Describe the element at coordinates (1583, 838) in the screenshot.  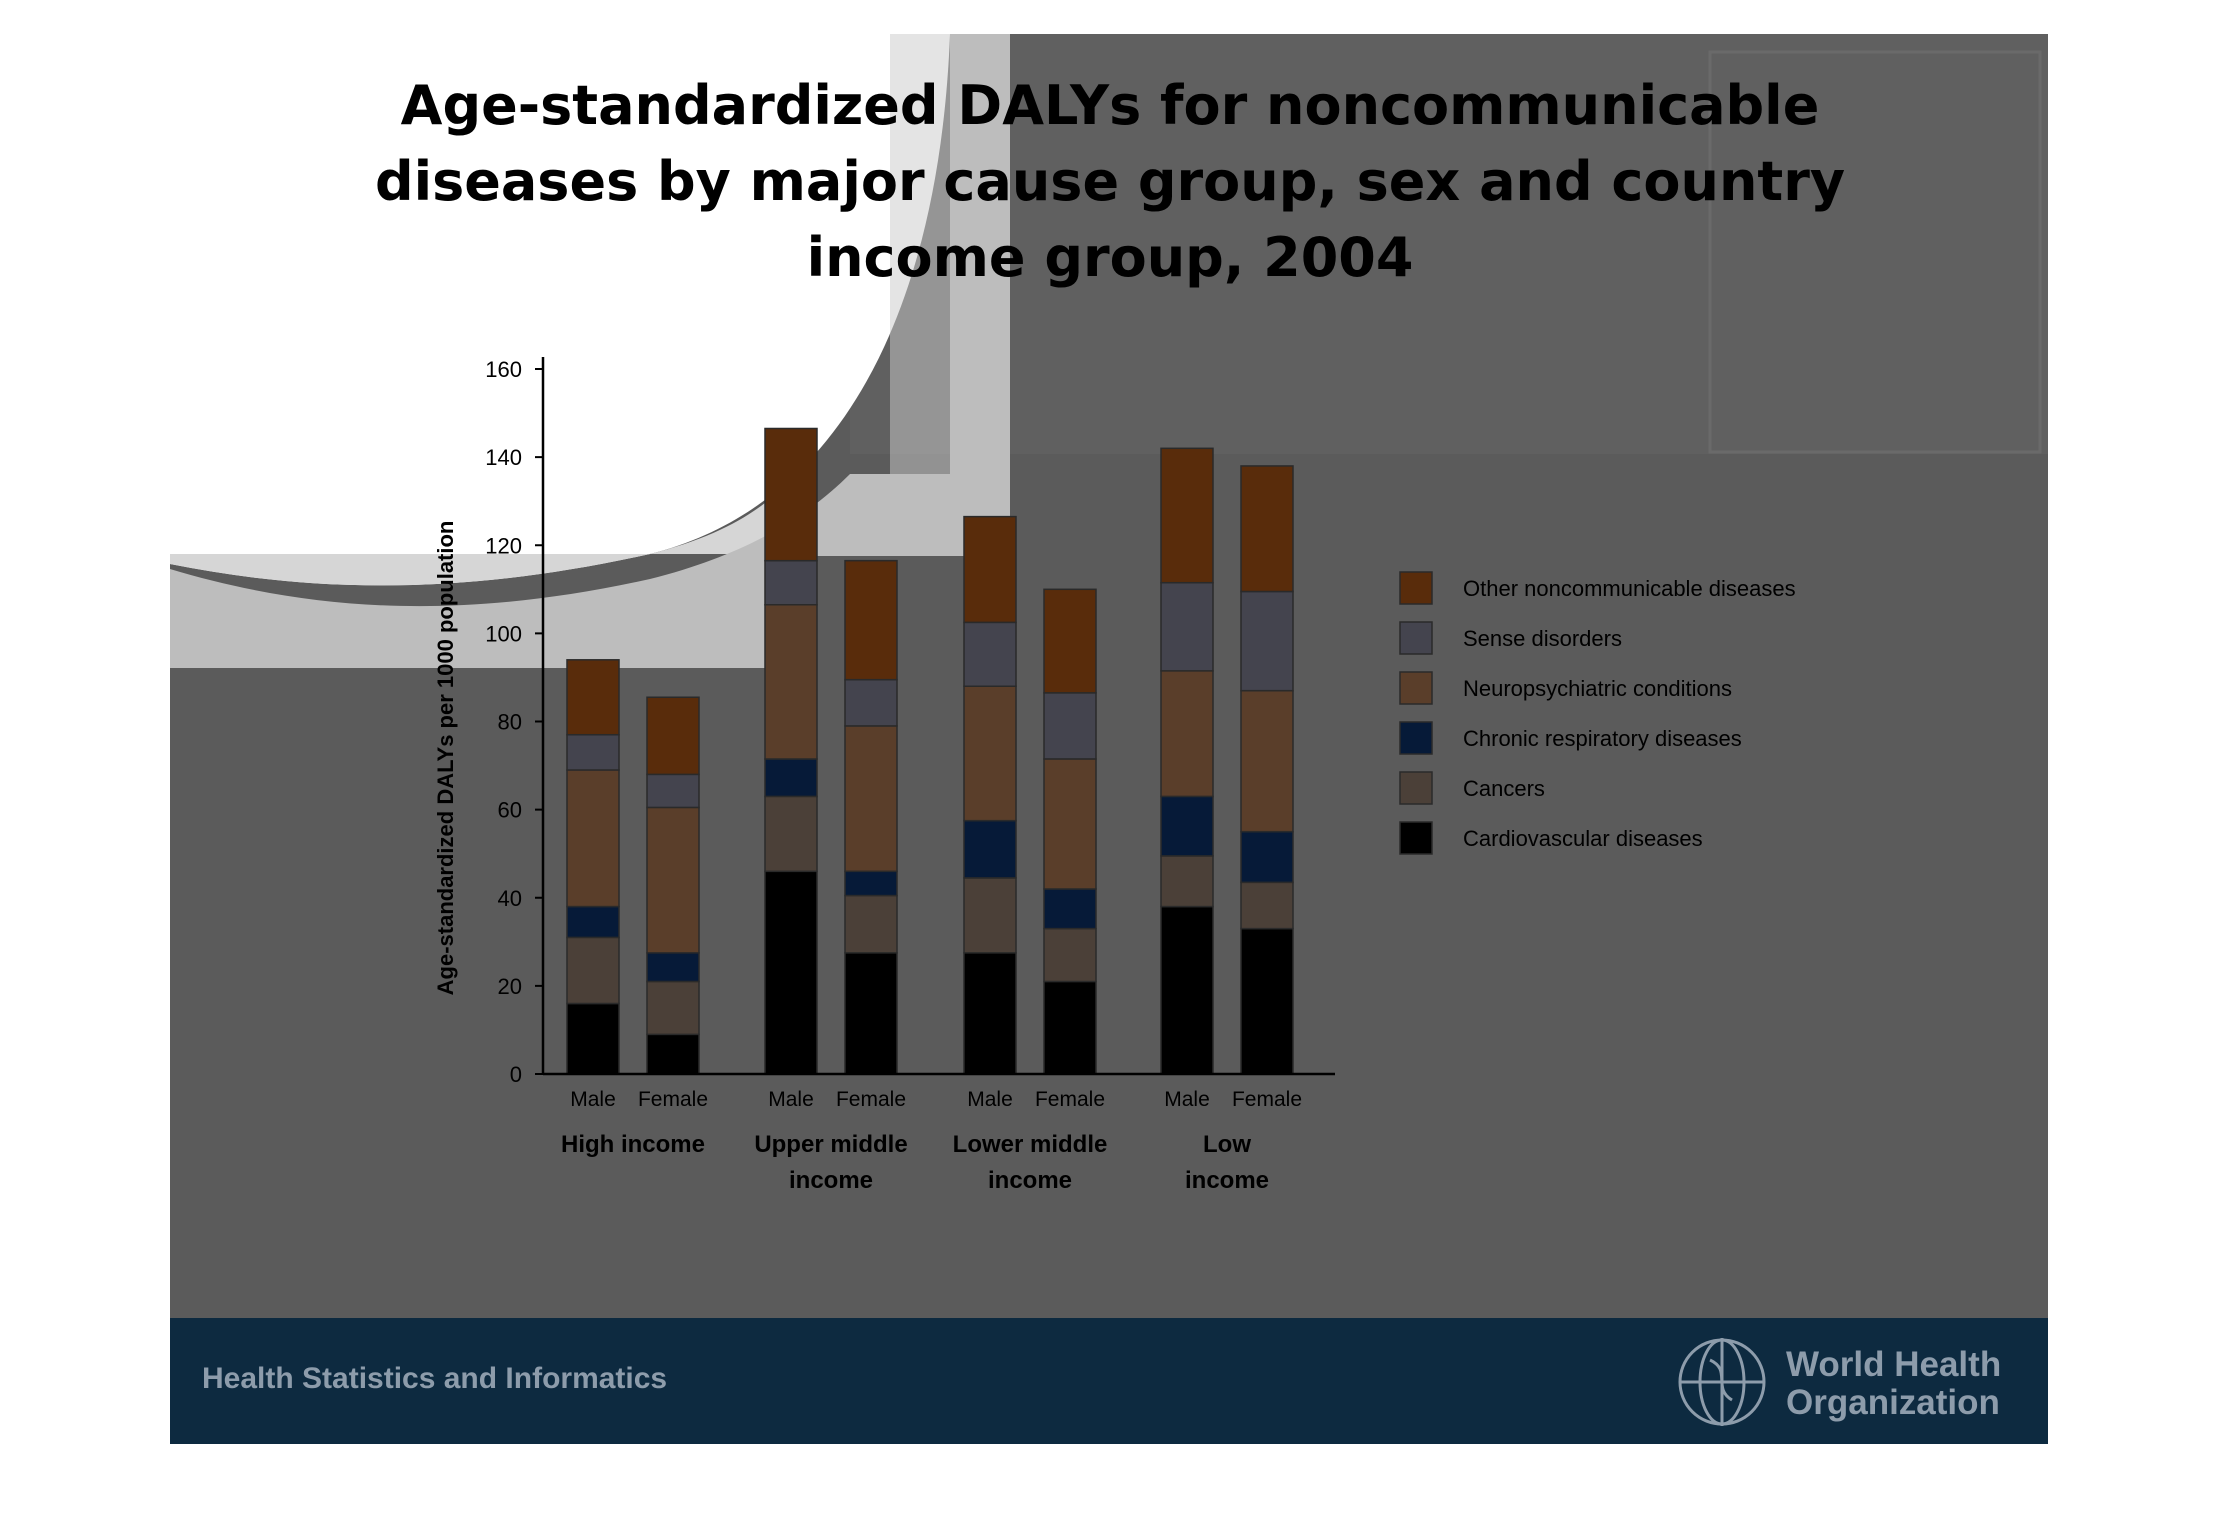
I see `legend-label: Cardiovascular diseases` at that location.